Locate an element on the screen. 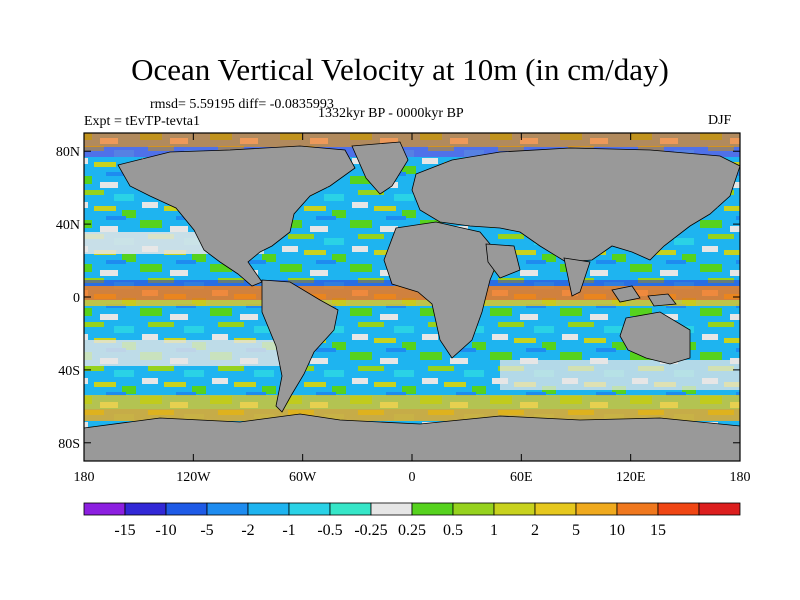 This screenshot has height=600, width=800. lon-label: 60E is located at coordinates (521, 477).